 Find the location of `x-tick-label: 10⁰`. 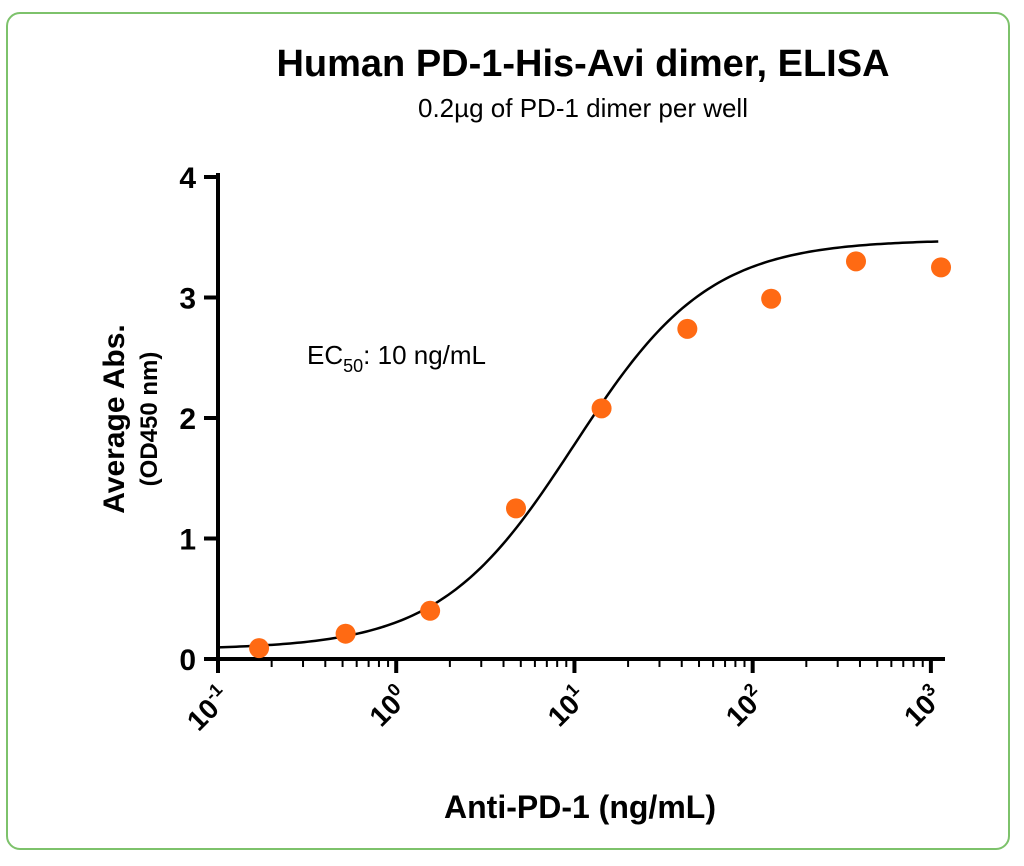

x-tick-label: 10⁰ is located at coordinates (387, 705).